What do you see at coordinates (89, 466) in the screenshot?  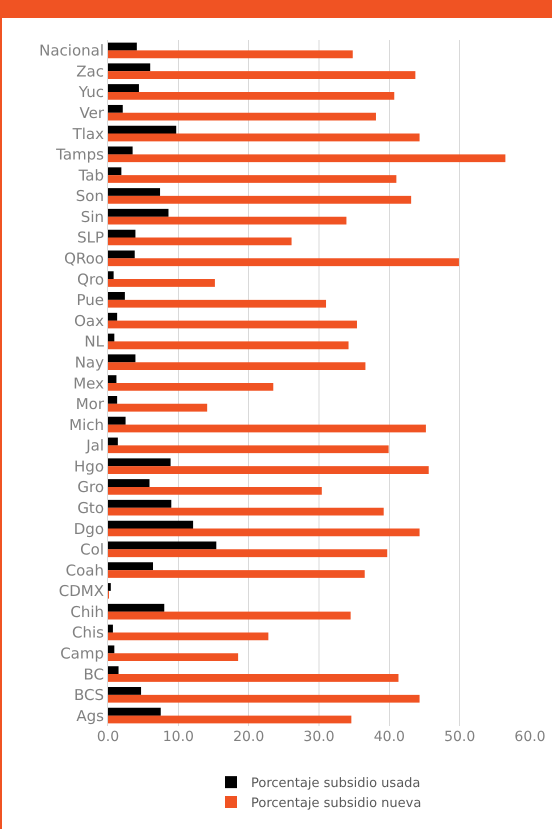 I see `y-tick-label: Hgo` at bounding box center [89, 466].